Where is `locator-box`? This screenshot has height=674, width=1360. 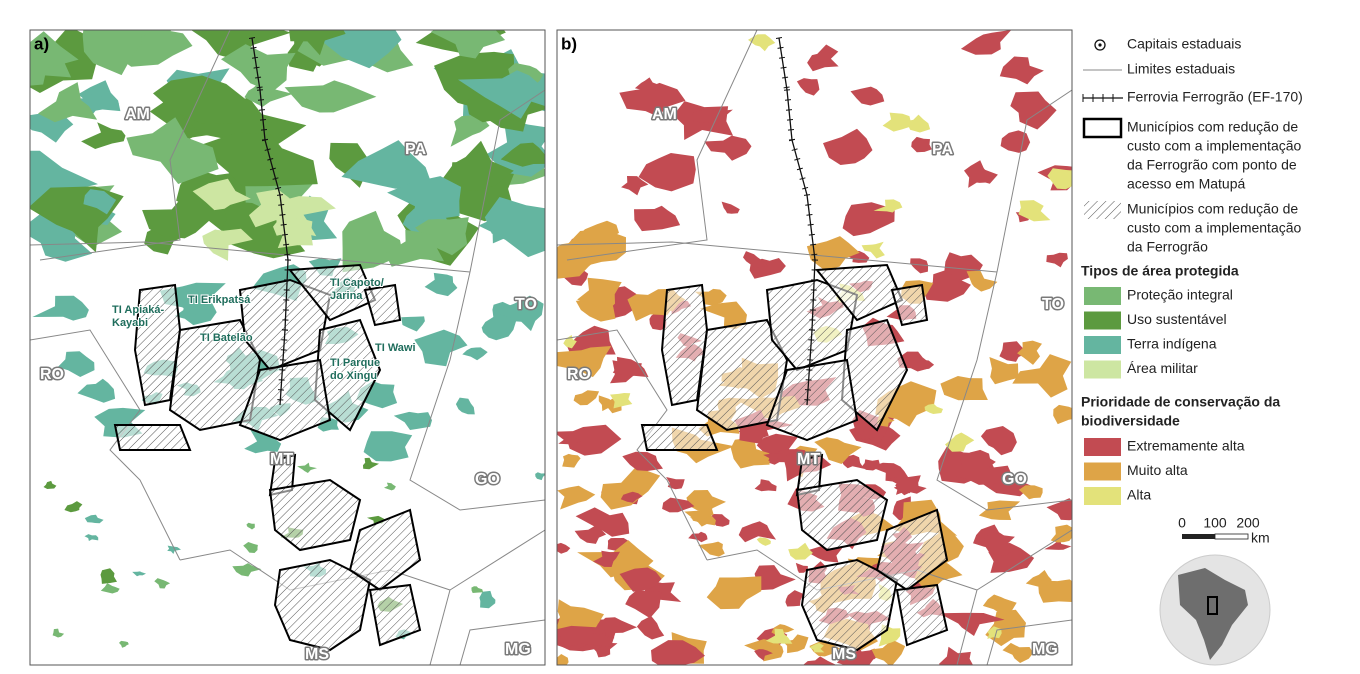
locator-box is located at coordinates (1212, 605).